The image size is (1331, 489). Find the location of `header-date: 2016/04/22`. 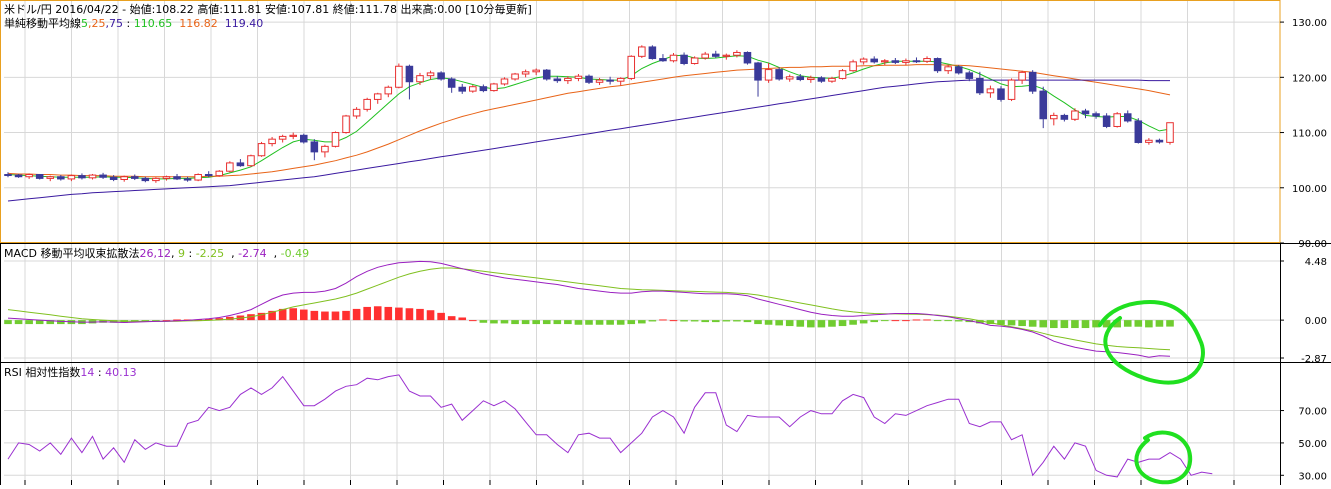

header-date: 2016/04/22 is located at coordinates (87, 9).